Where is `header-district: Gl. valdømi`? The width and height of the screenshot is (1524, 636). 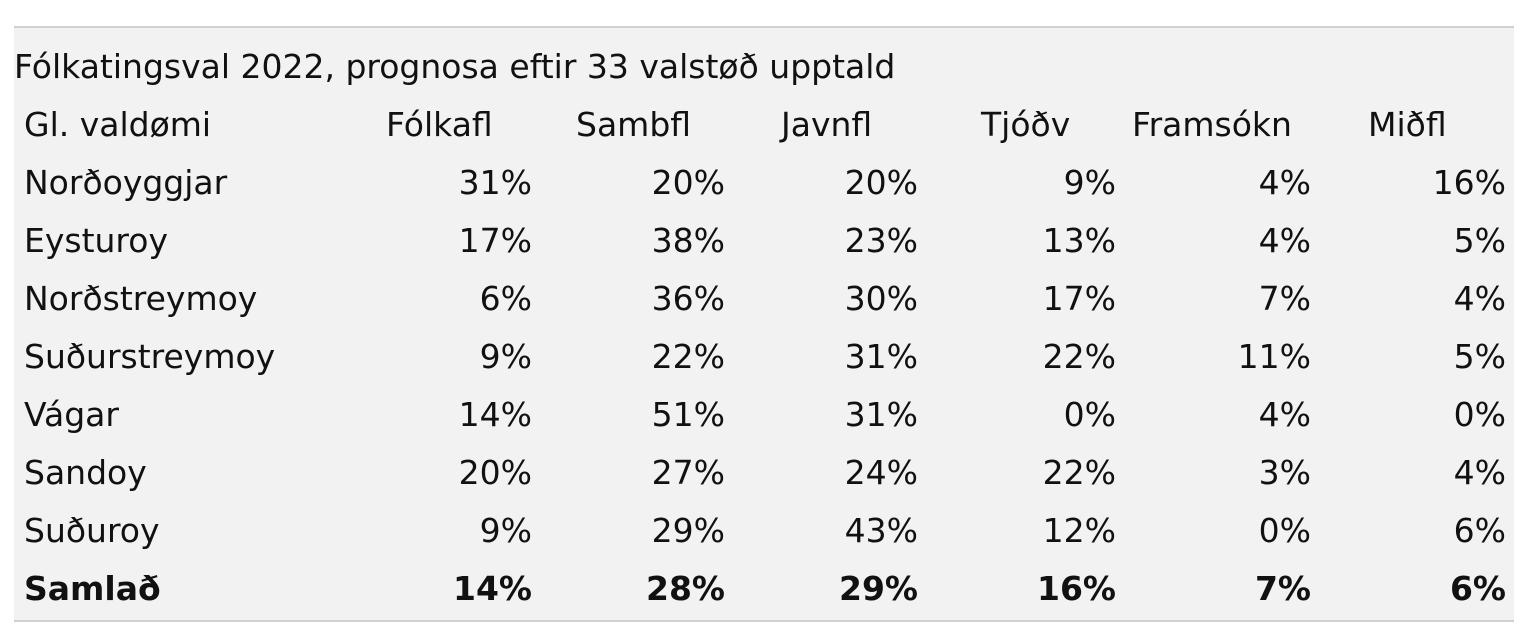 header-district: Gl. valdømi is located at coordinates (118, 124).